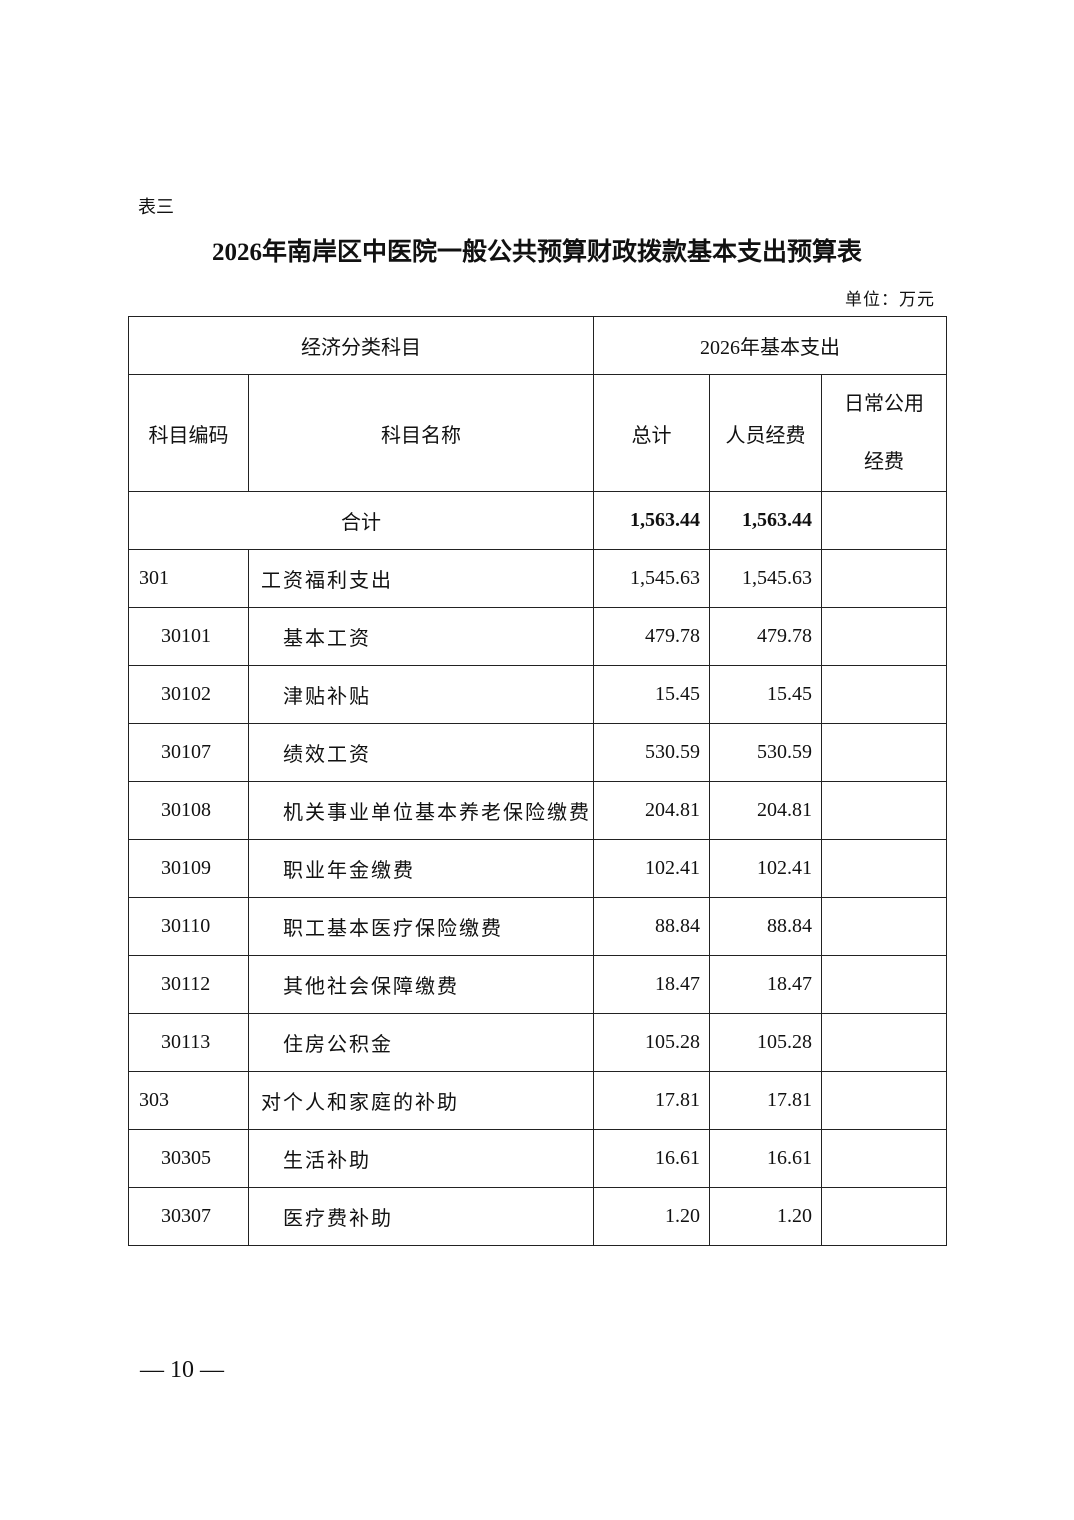  Describe the element at coordinates (890, 299) in the screenshot. I see `unit: 单位：万元` at that location.